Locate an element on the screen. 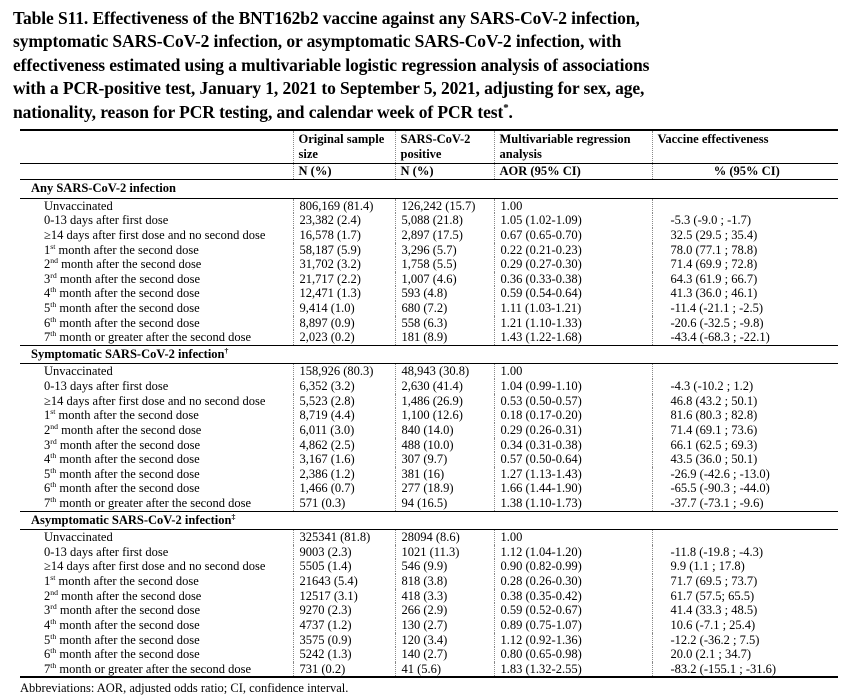 This screenshot has width=843, height=695. cell-sars-cov-2-positive: 181 (8.9) is located at coordinates (444, 338).